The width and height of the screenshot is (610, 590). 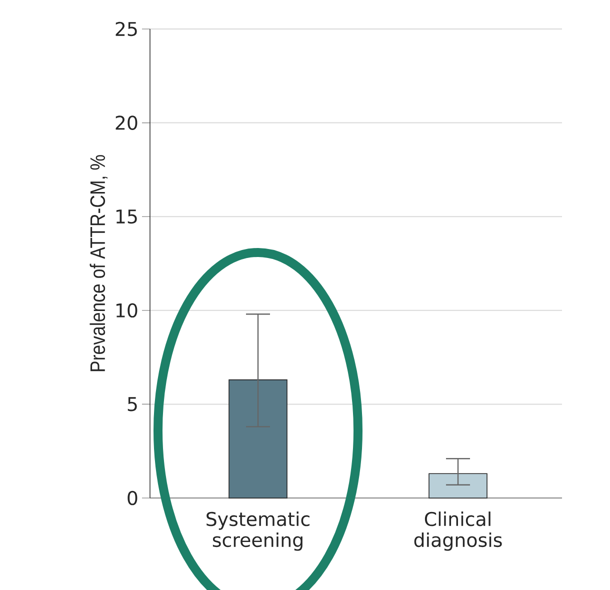 What do you see at coordinates (258, 531) in the screenshot?
I see `x-tick-label: Systematic screening` at bounding box center [258, 531].